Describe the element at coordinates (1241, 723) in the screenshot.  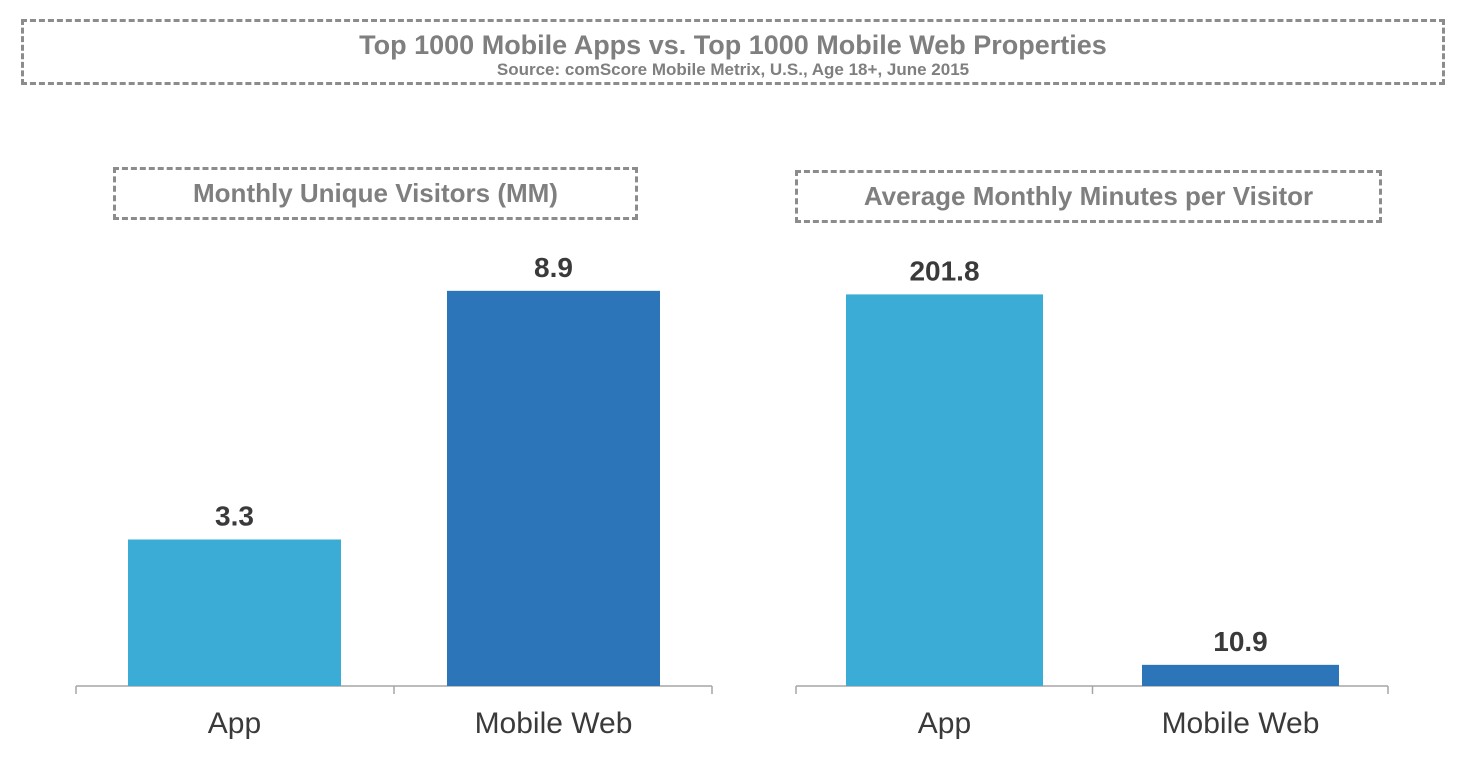
I see `tick-label-1-1: Mobile Web` at that location.